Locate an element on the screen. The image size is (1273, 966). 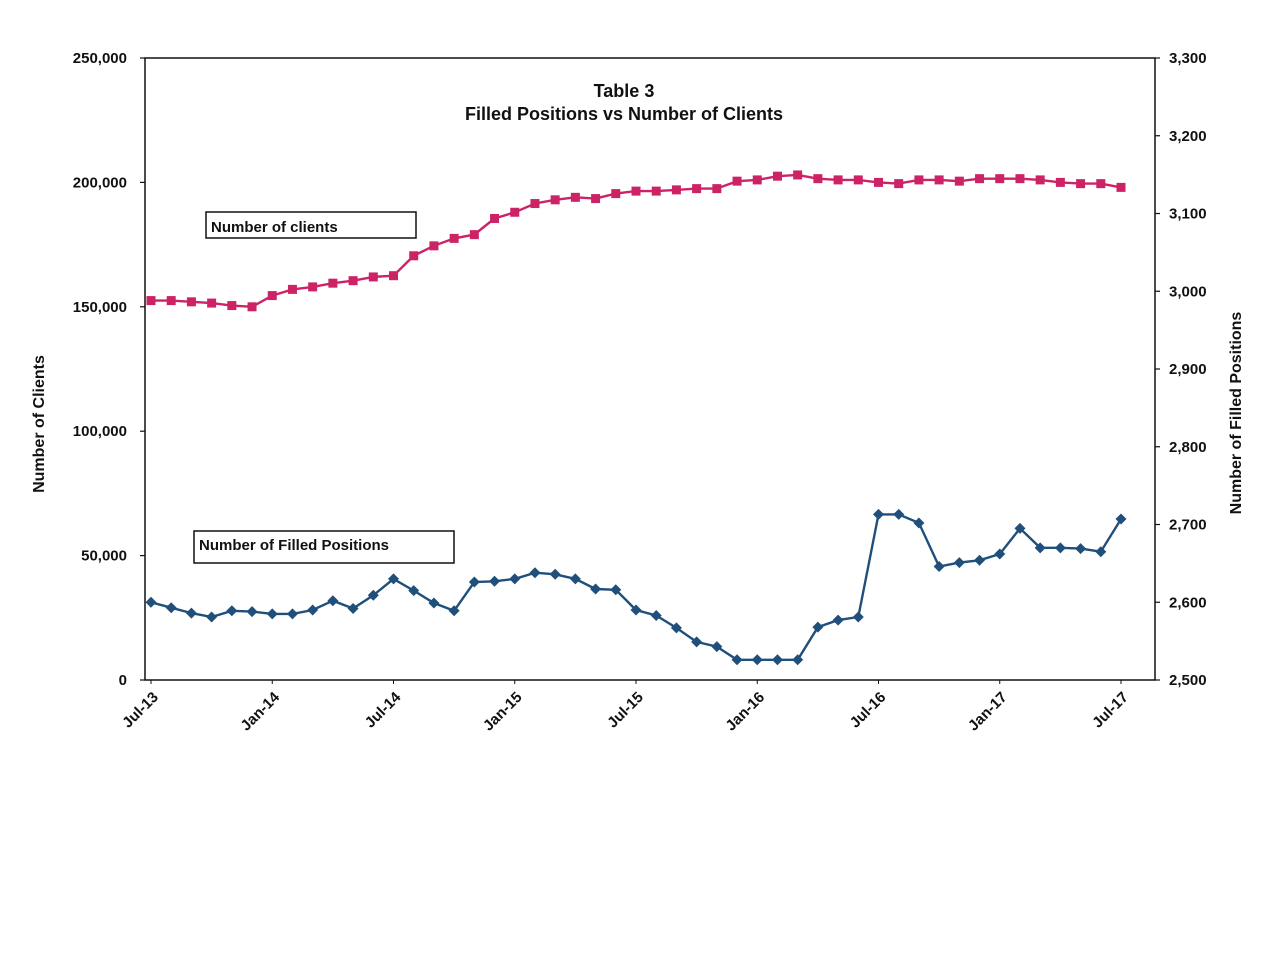
legend-filled-positions-label: Number of Filled Positions is located at coordinates (294, 545).